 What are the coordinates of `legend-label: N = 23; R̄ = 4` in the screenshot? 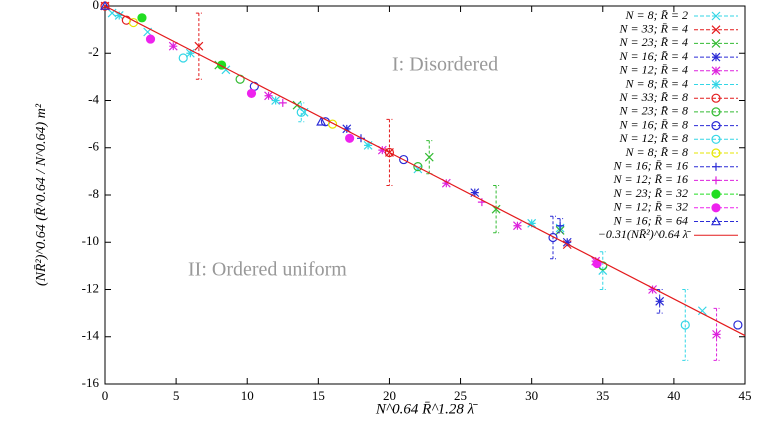 It's located at (653, 42).